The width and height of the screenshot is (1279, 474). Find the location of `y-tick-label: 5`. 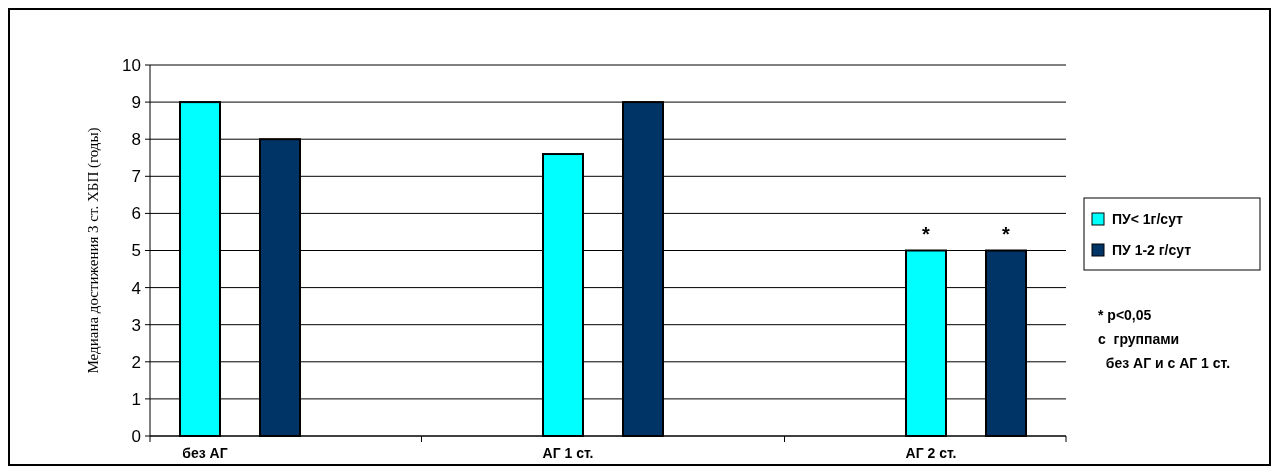

y-tick-label: 5 is located at coordinates (136, 251).